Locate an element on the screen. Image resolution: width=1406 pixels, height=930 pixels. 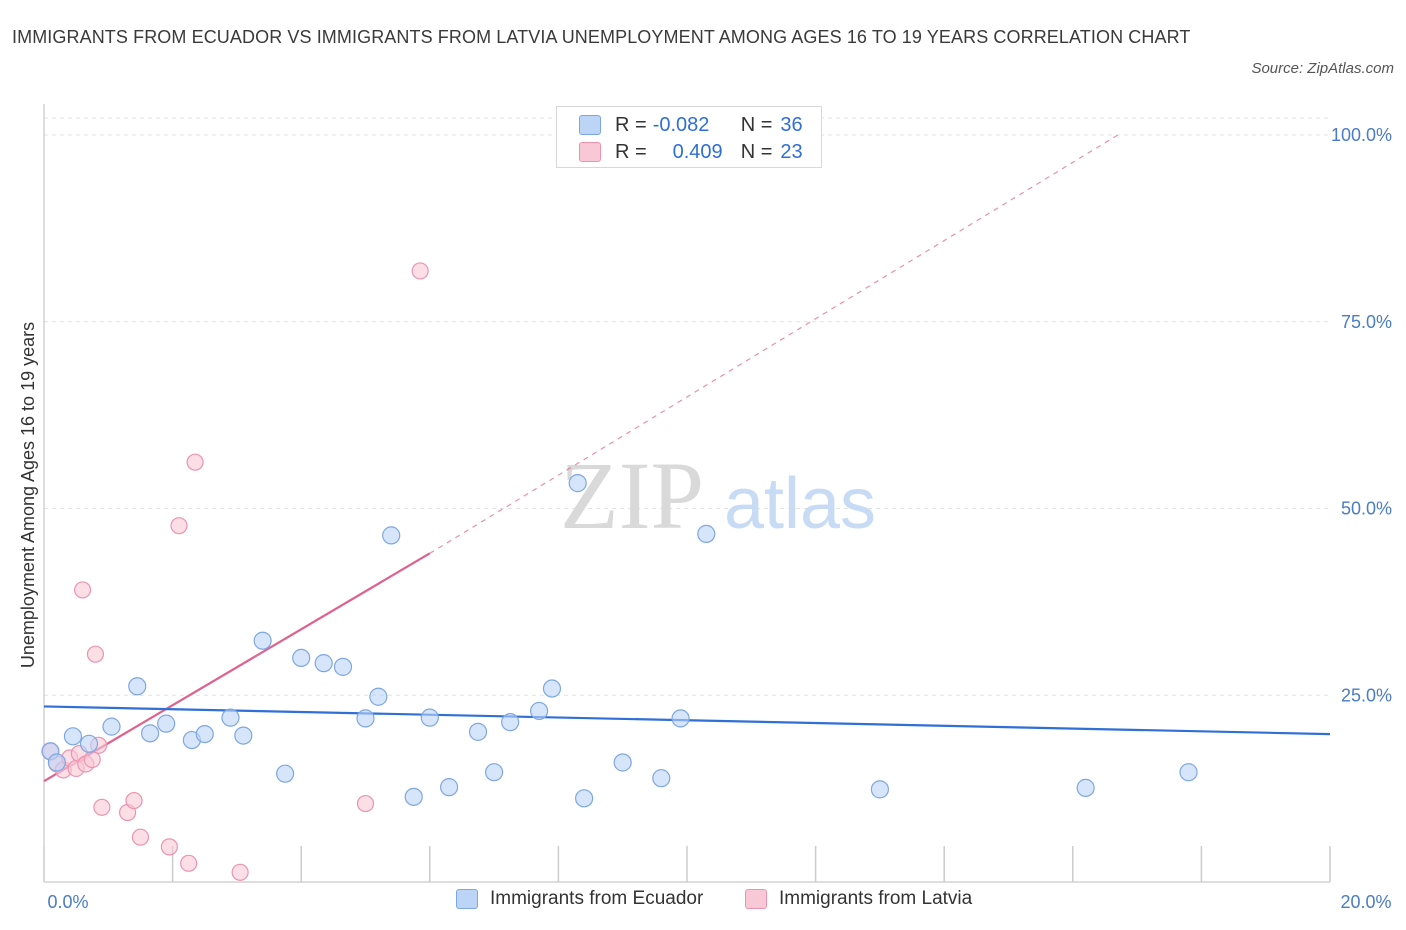
source-note: Source: ZipAtlas.com is located at coordinates (1322, 68).